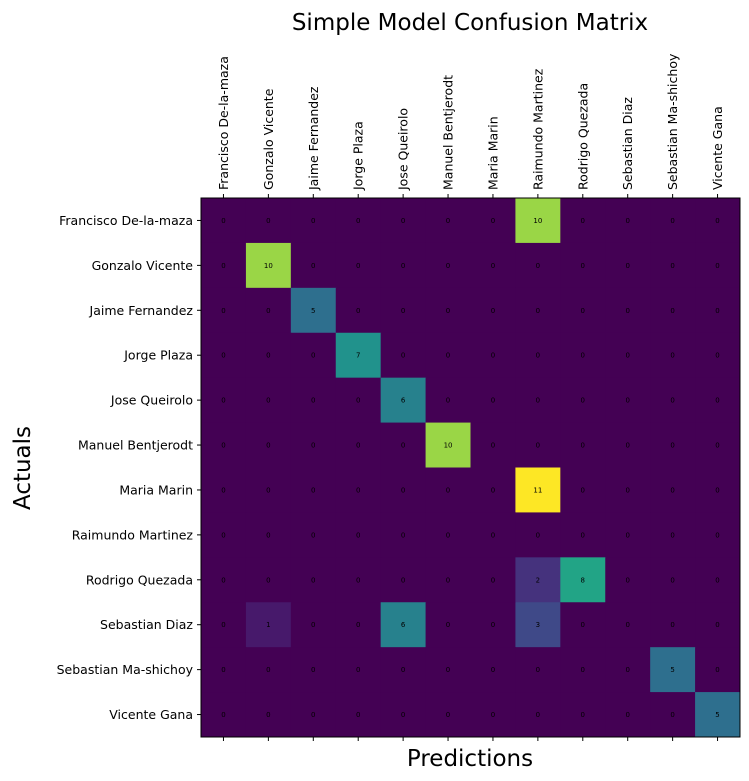  I want to click on y-tick-label: Sebastian Ma-shichoy, so click(125, 669).